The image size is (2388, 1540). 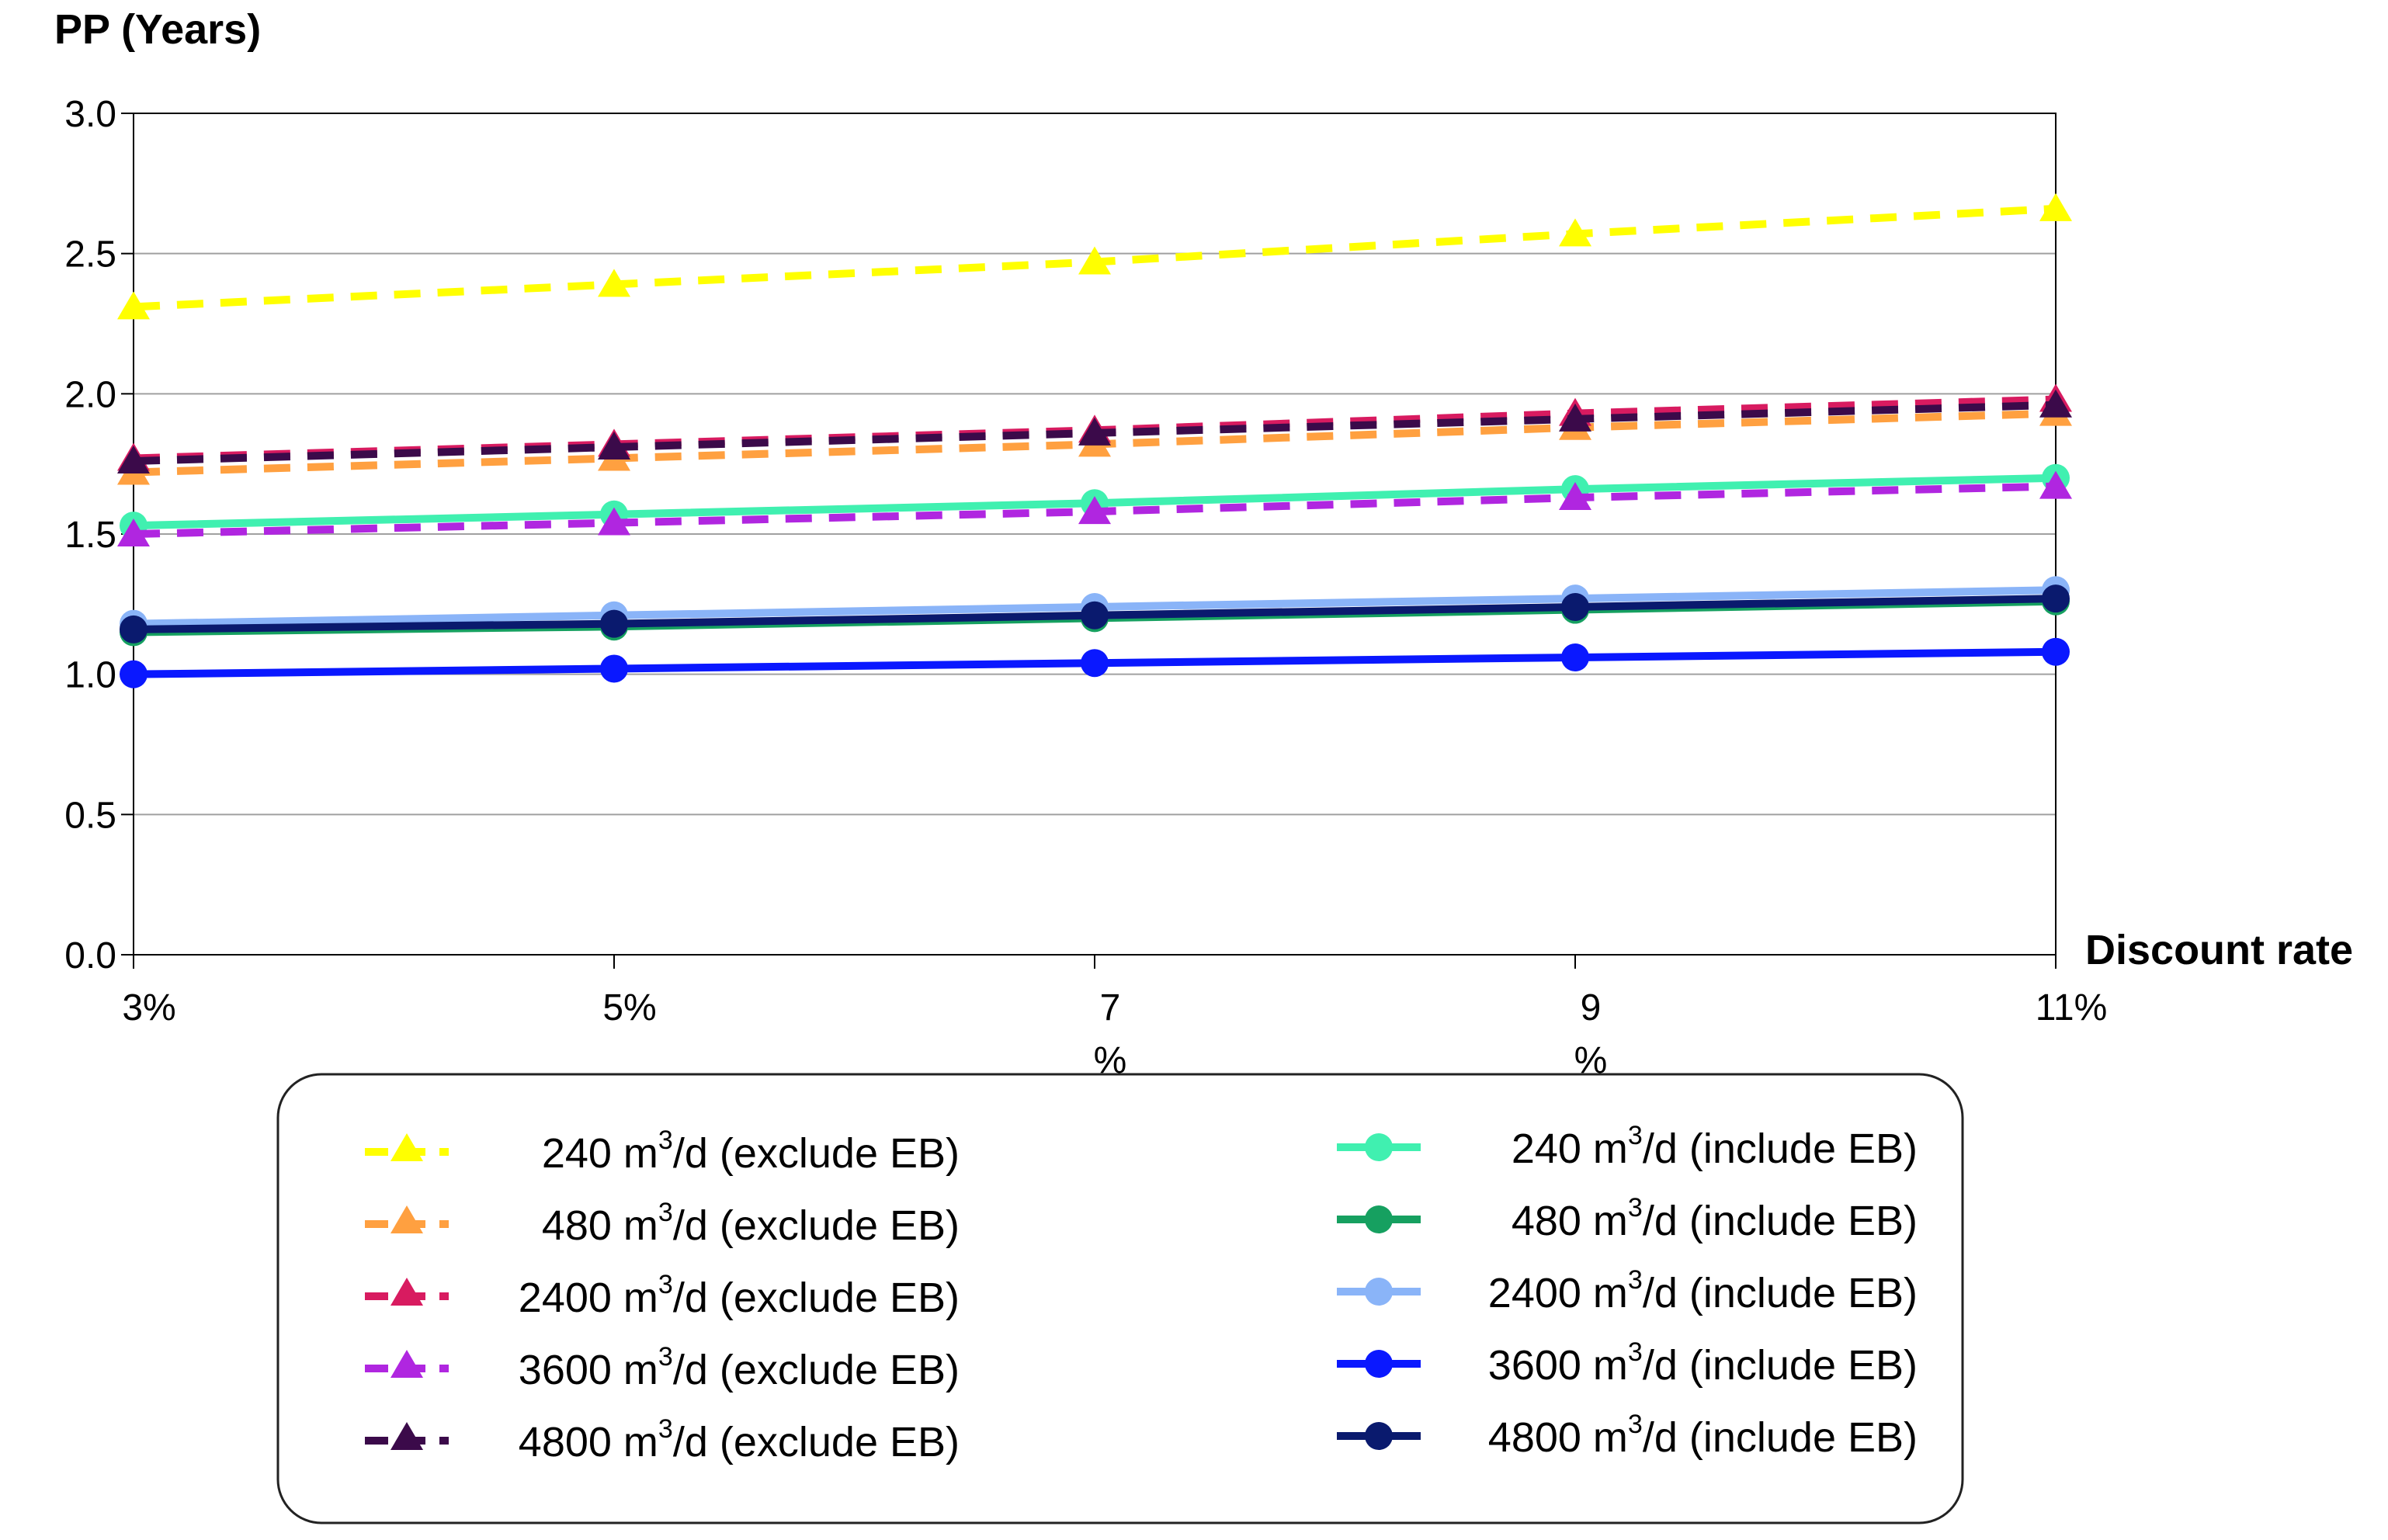 I want to click on legend-item-4800-include-eb: 4800 m3/d (include EB), so click(x=1628, y=1435).